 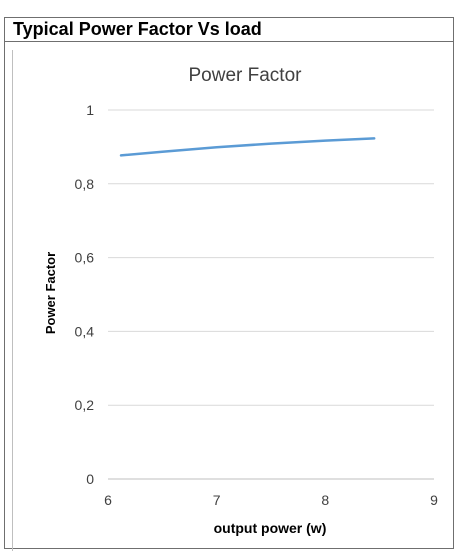 I want to click on x-tick-label: 8, so click(x=325, y=500).